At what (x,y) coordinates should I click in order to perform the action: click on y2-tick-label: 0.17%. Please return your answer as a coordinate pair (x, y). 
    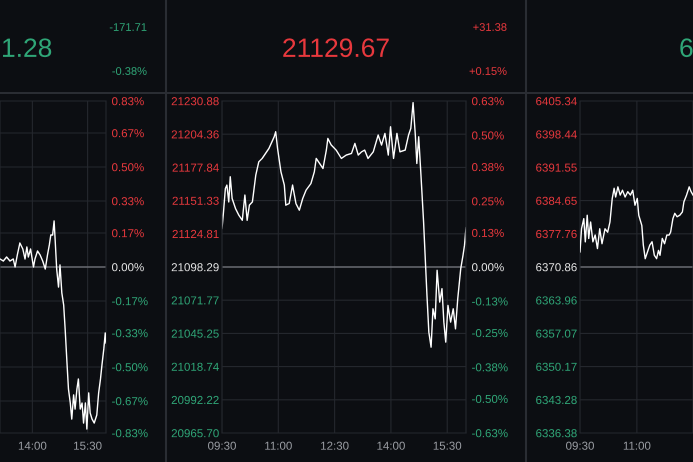
    Looking at the image, I should click on (128, 233).